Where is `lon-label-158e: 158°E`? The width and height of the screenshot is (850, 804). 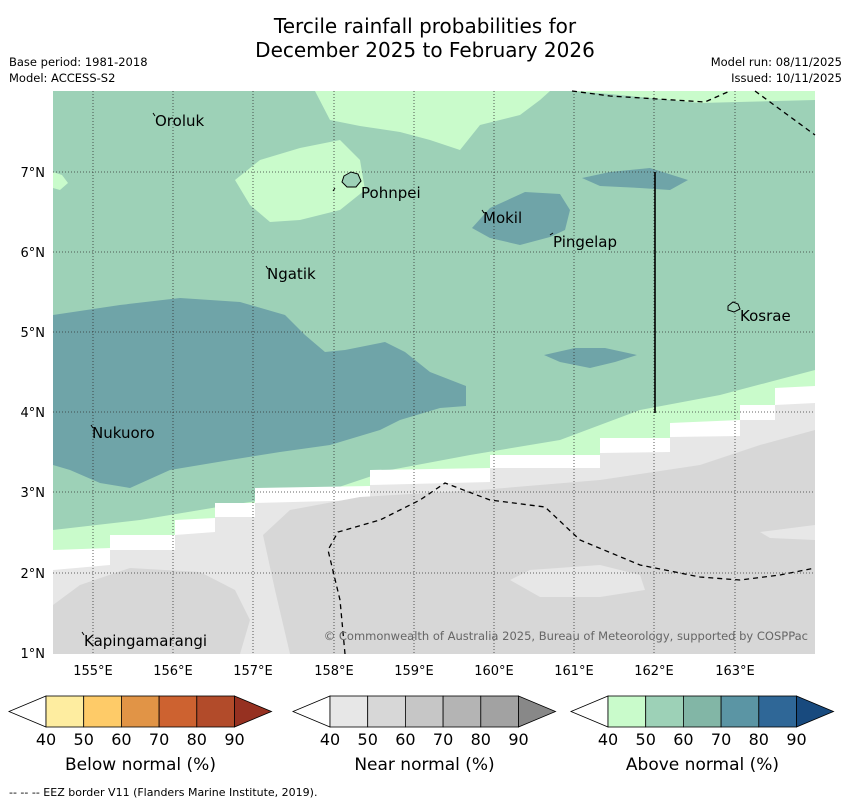
lon-label-158e: 158°E is located at coordinates (334, 671).